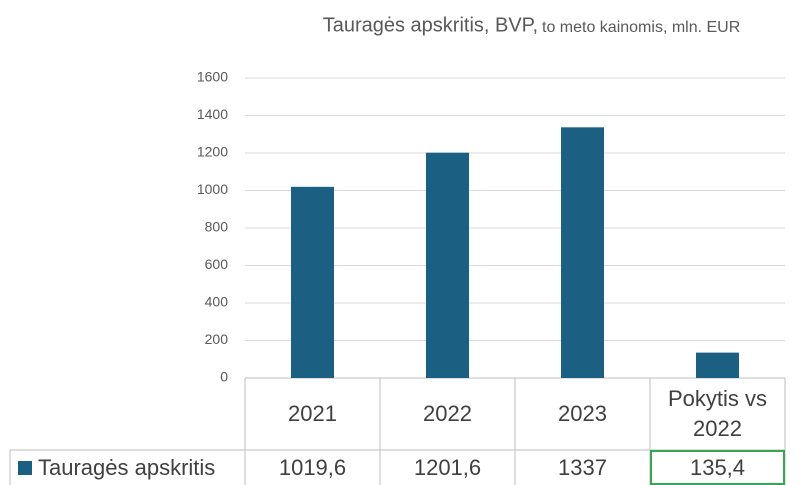  I want to click on y-tick-label: 800, so click(217, 227).